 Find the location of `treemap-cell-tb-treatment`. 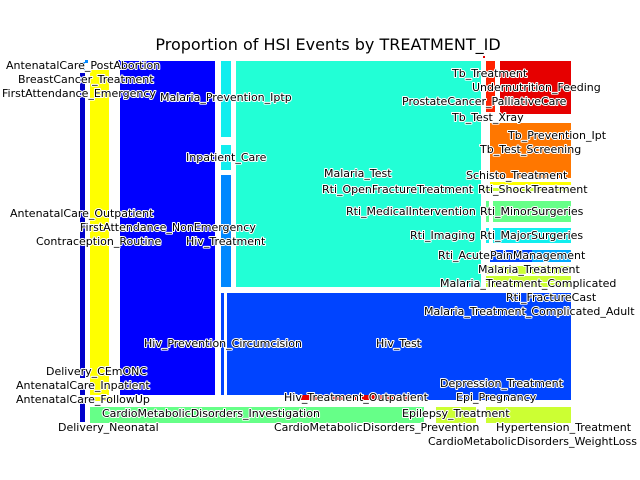

treemap-cell-tb-treatment is located at coordinates (490, 86).